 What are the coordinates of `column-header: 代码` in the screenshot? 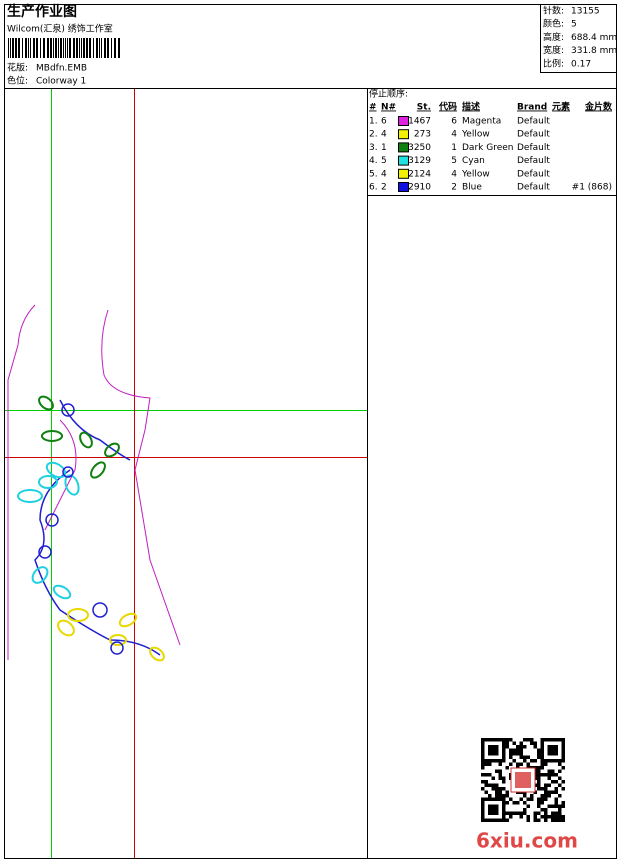 It's located at (447, 107).